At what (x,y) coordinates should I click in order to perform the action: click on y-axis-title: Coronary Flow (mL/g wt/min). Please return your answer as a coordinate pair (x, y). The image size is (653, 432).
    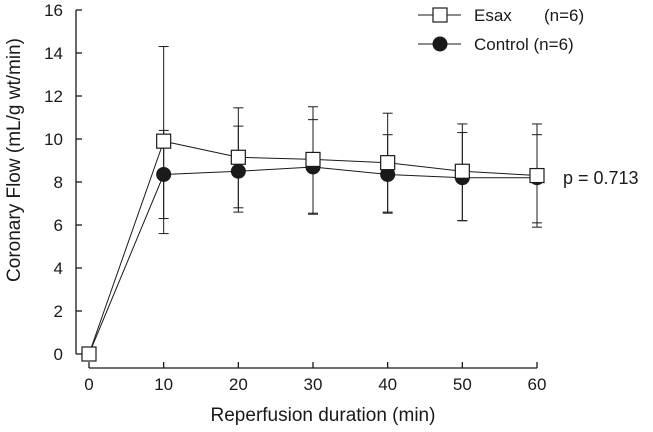
    Looking at the image, I should click on (14, 160).